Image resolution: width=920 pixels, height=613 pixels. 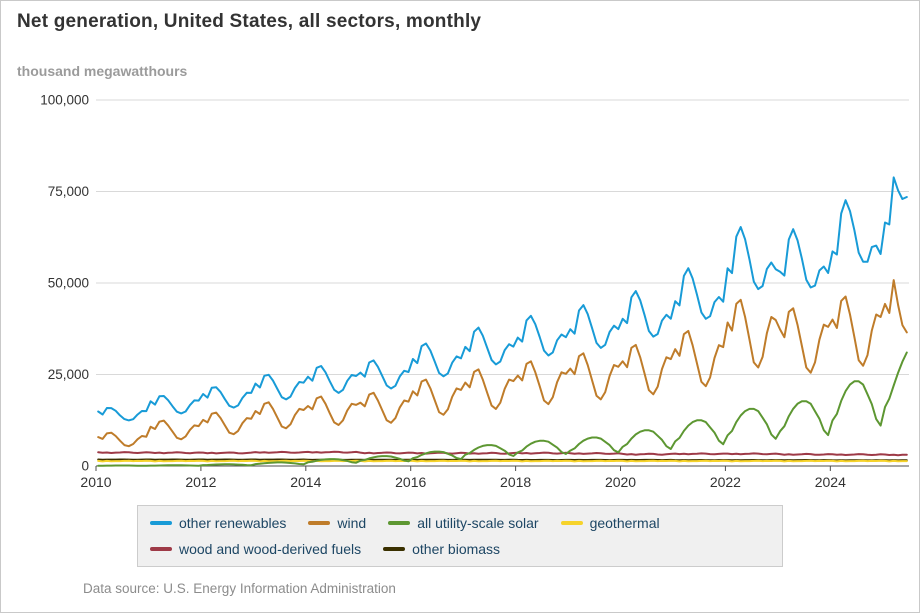 I want to click on series-line-wood-and-wood-derived-fuels, so click(x=502, y=453).